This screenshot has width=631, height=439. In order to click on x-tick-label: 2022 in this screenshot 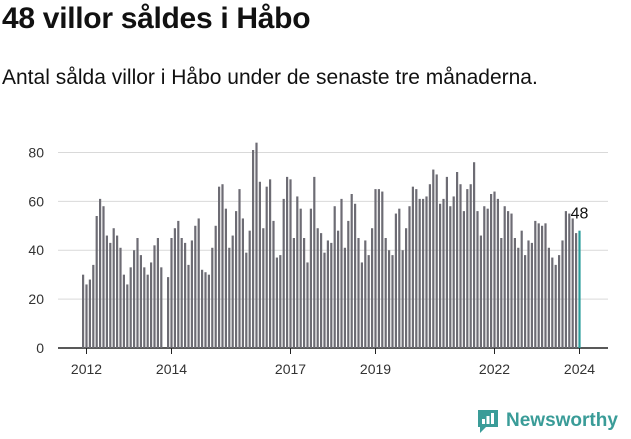, I will do `click(494, 369)`.